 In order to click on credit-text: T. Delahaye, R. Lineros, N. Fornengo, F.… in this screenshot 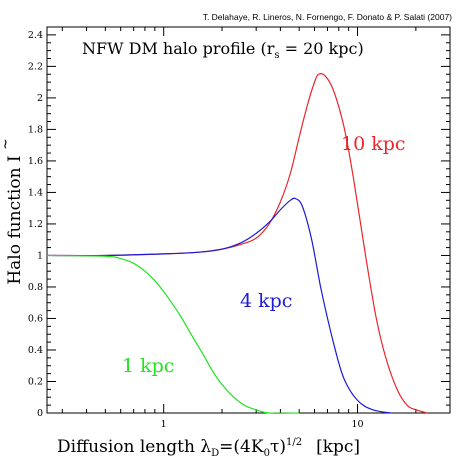, I will do `click(327, 17)`.